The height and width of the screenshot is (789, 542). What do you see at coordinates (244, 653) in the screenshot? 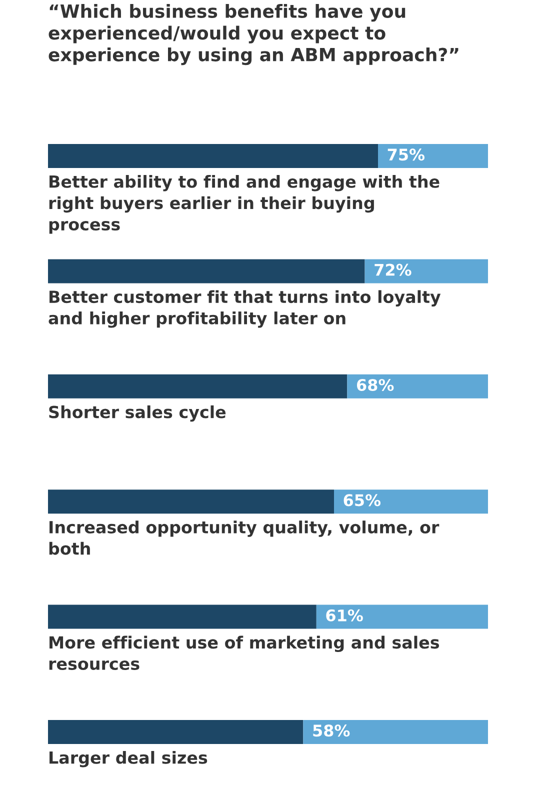
I see `y-tick-label: More efficient use of marketing and sales resources` at bounding box center [244, 653].